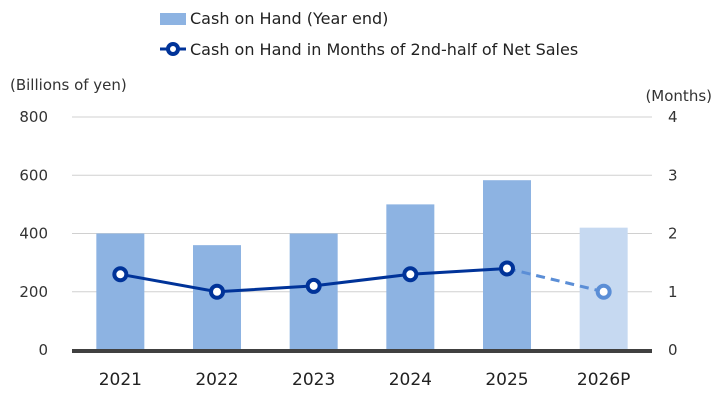 This screenshot has height=404, width=719. I want to click on x-tick-label: 2025, so click(506, 380).